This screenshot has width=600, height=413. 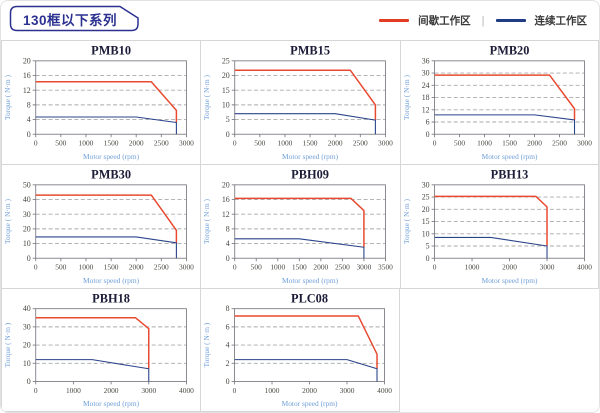 I want to click on y-tick-label: 36, so click(x=425, y=60).